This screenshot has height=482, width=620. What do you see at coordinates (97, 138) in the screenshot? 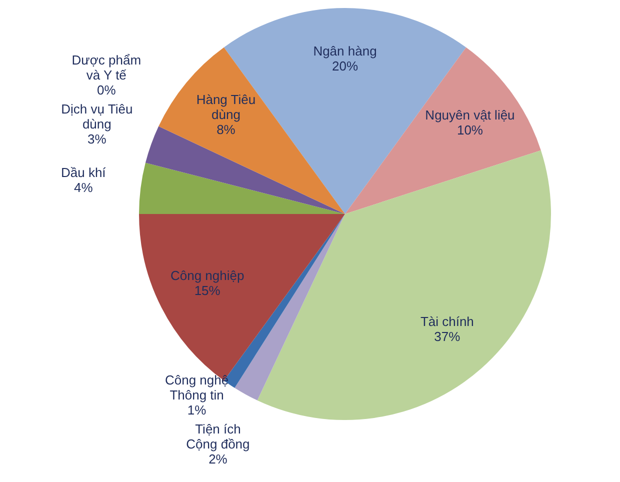
I see `data-label: 3%` at bounding box center [97, 138].